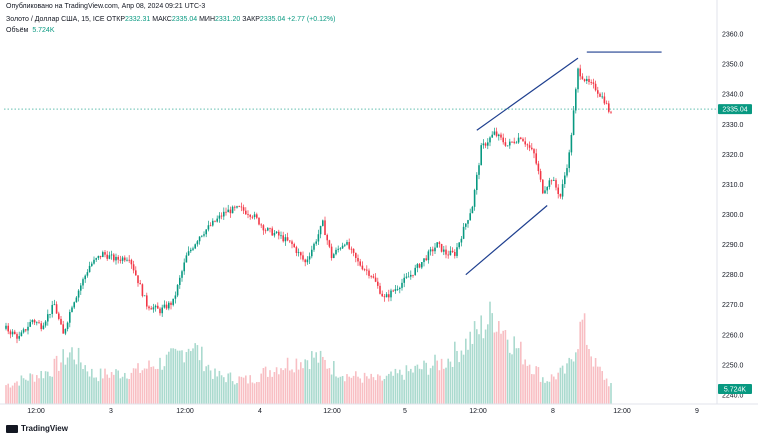  I want to click on y-tick-label: 2350.0, so click(733, 65).